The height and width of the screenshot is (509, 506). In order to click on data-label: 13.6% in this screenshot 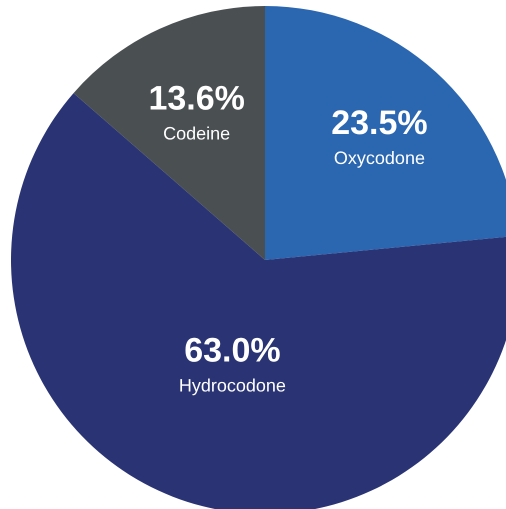, I will do `click(196, 99)`.